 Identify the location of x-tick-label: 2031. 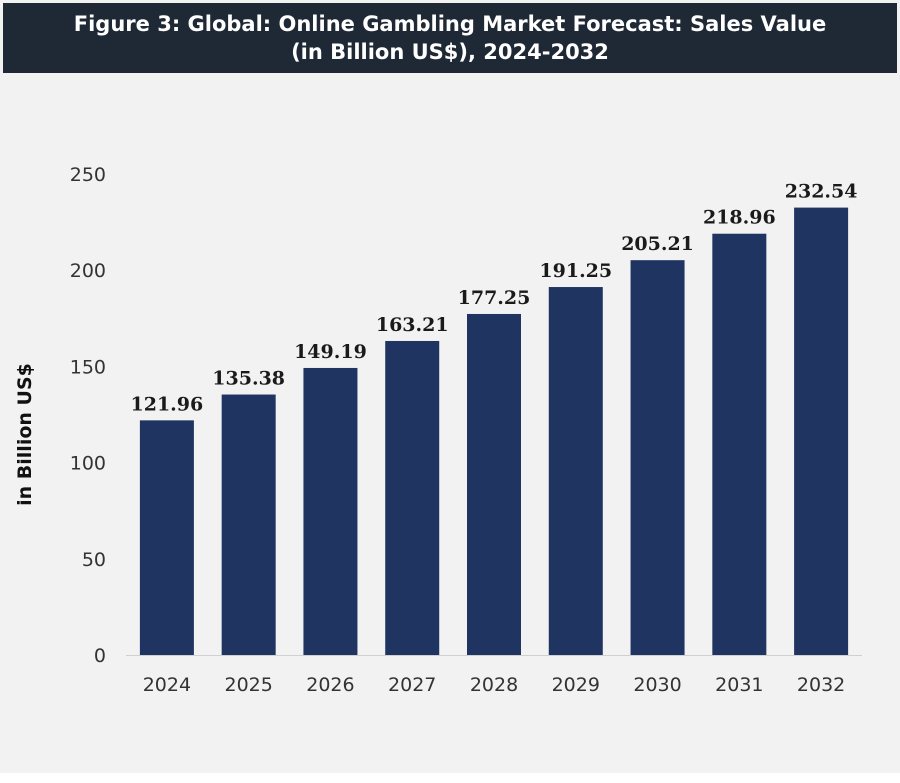
(739, 685).